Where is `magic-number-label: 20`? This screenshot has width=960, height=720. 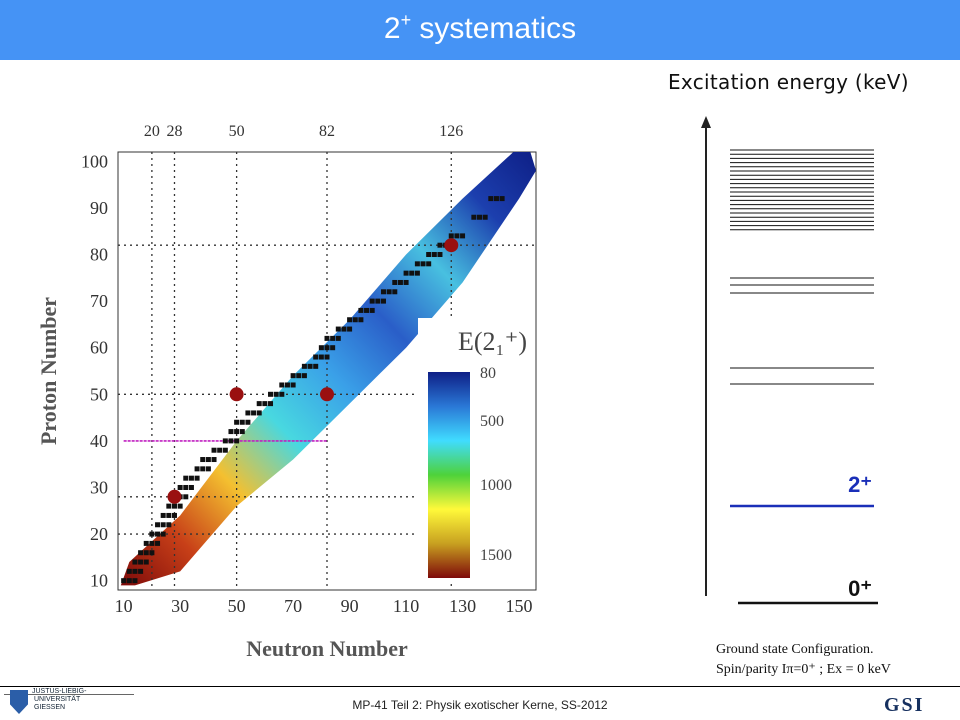
magic-number-label: 20 is located at coordinates (152, 131).